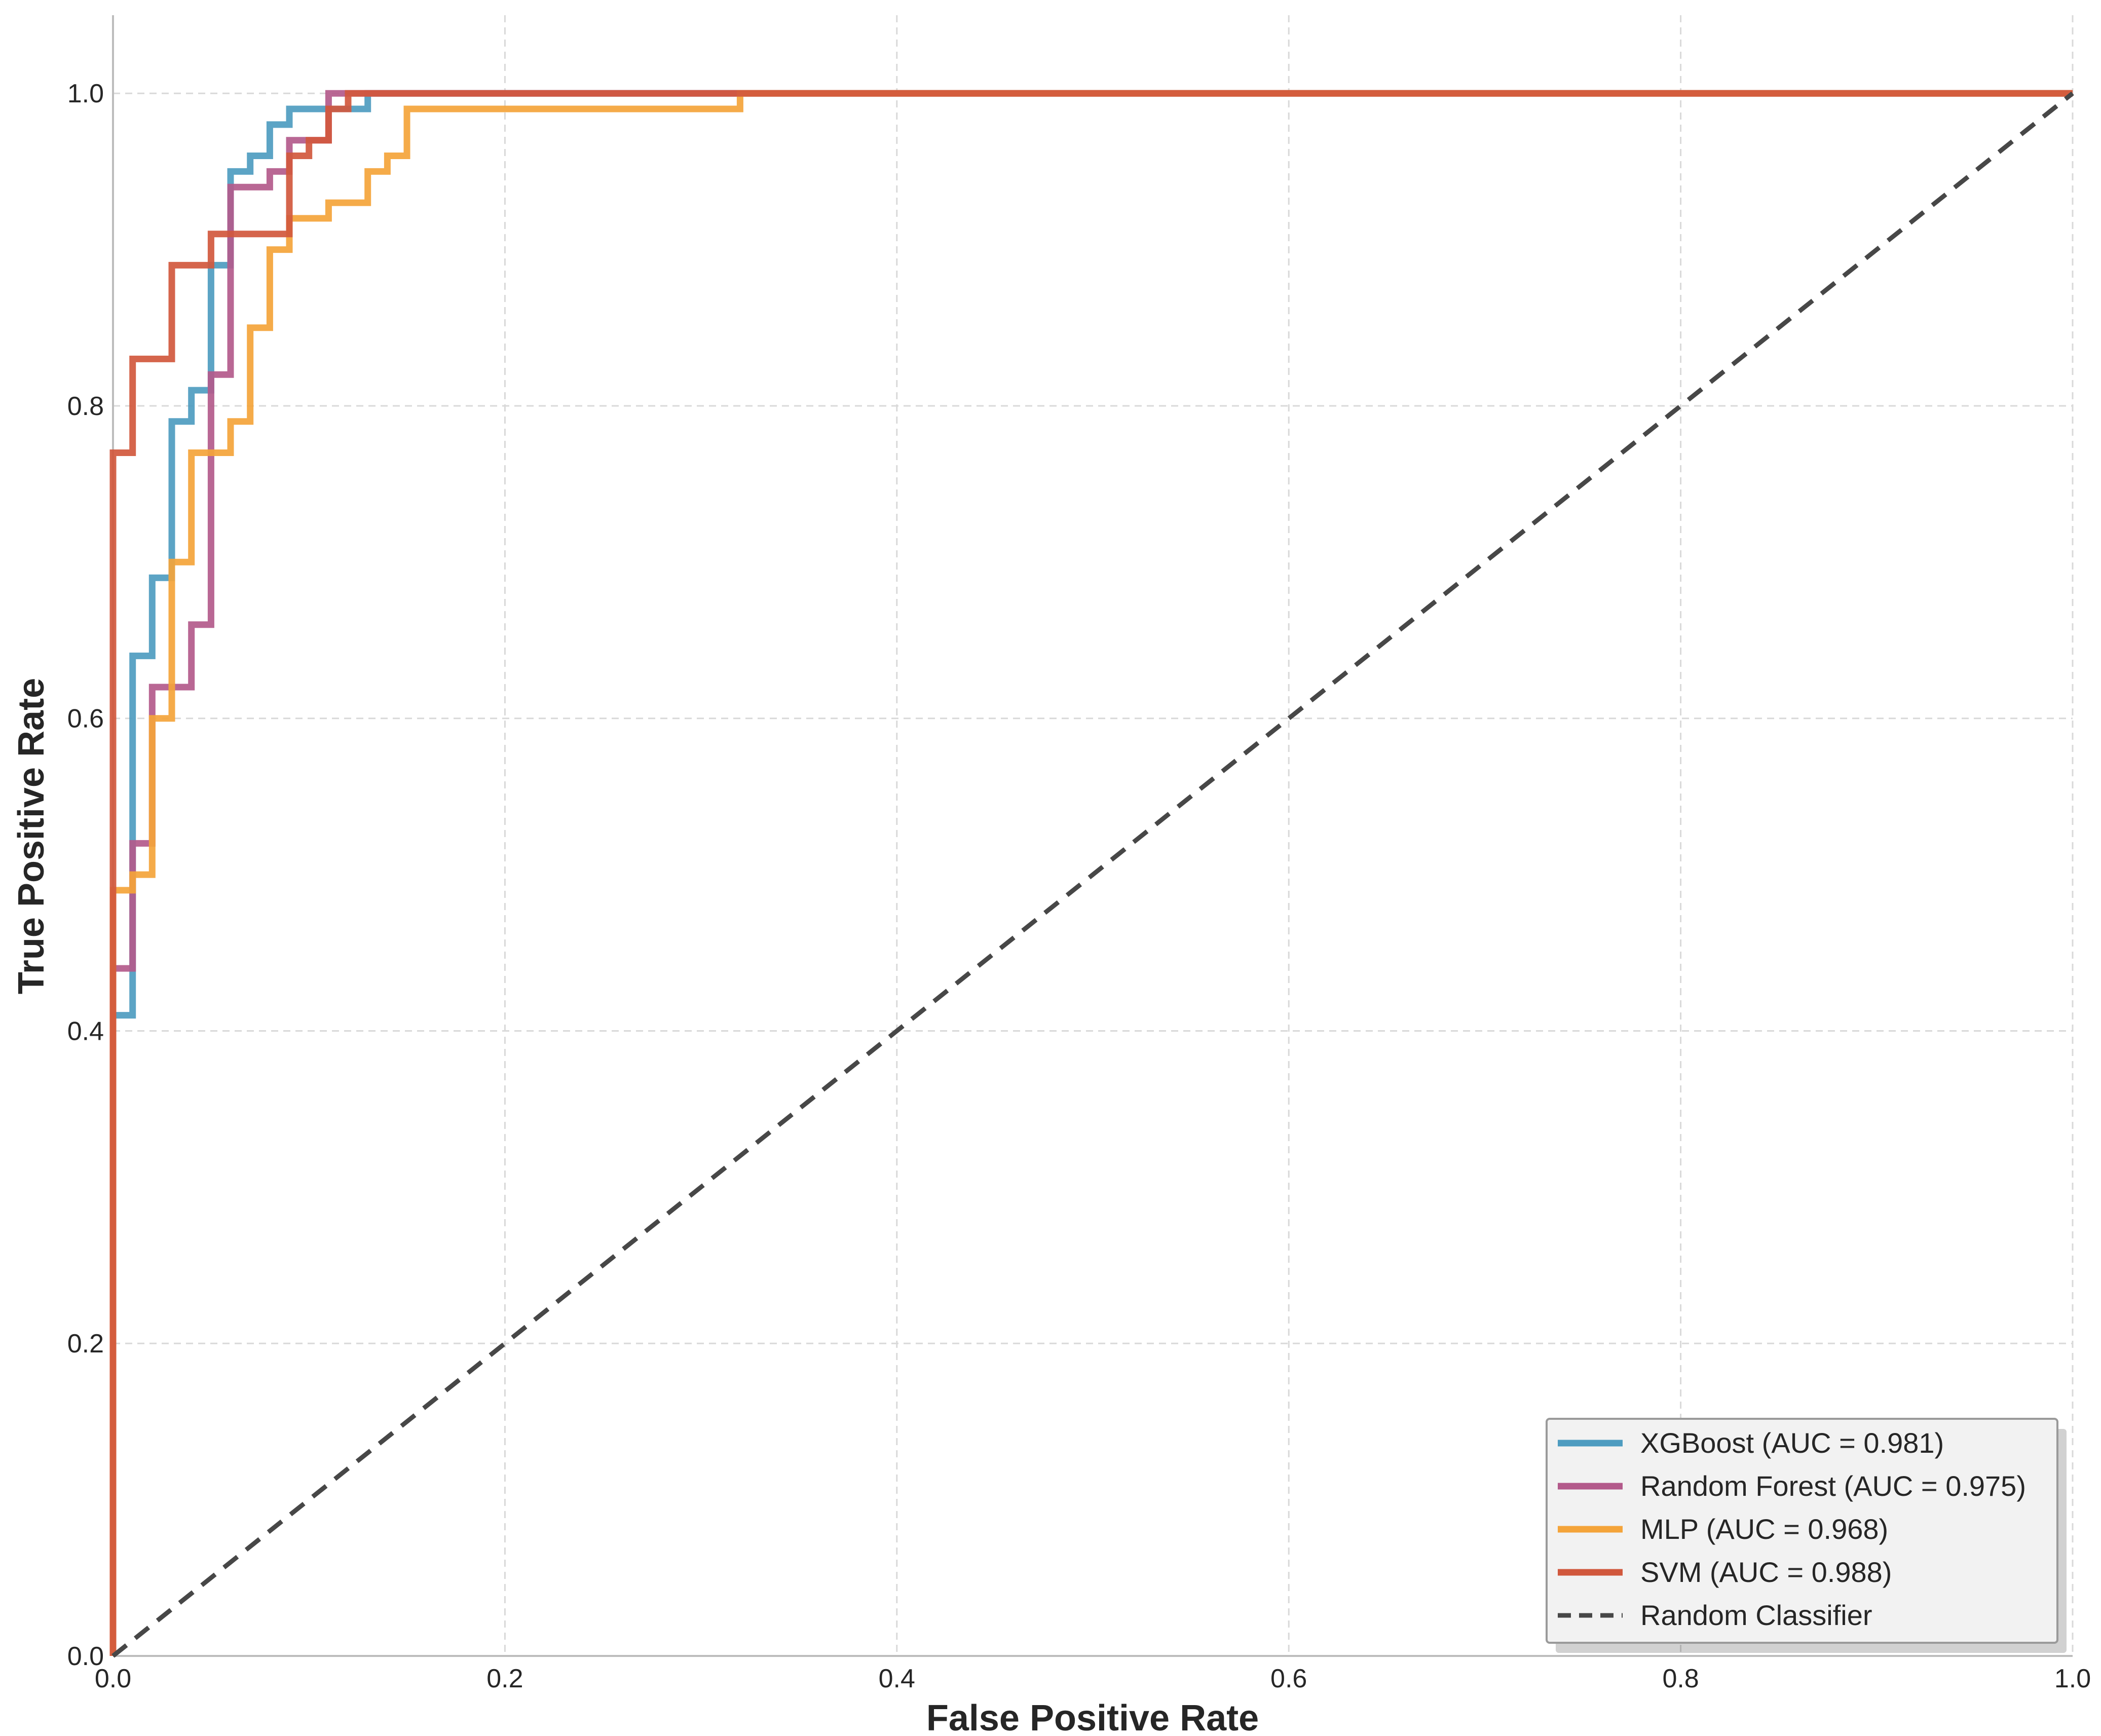  What do you see at coordinates (85, 1031) in the screenshot?
I see `y-tick-label: 0.4` at bounding box center [85, 1031].